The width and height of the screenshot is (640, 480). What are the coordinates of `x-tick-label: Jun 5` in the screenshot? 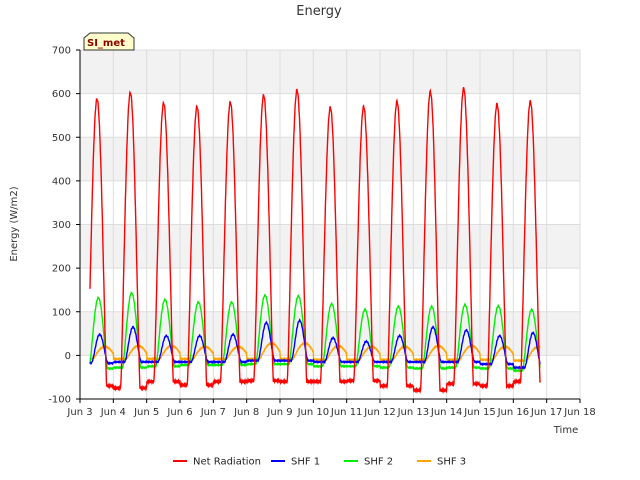 It's located at (146, 412).